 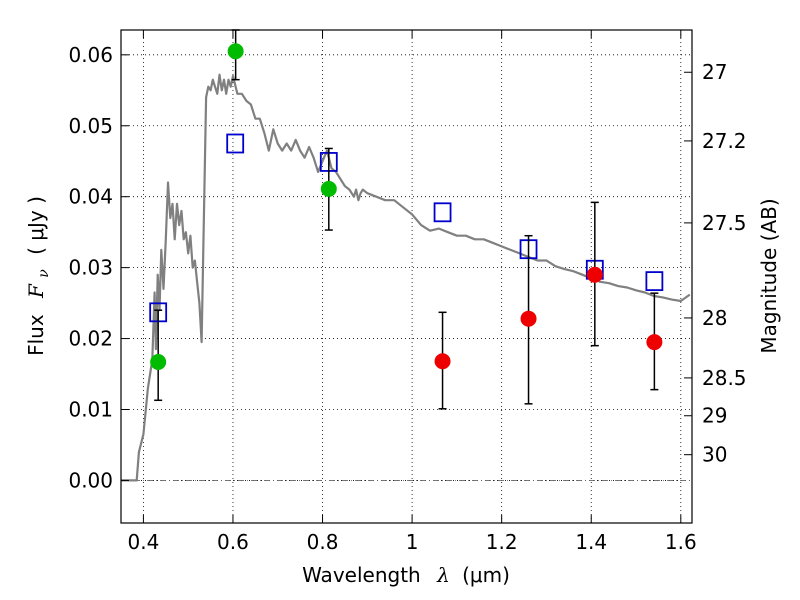 I want to click on y-tick-label: 0.06, so click(x=90, y=55).